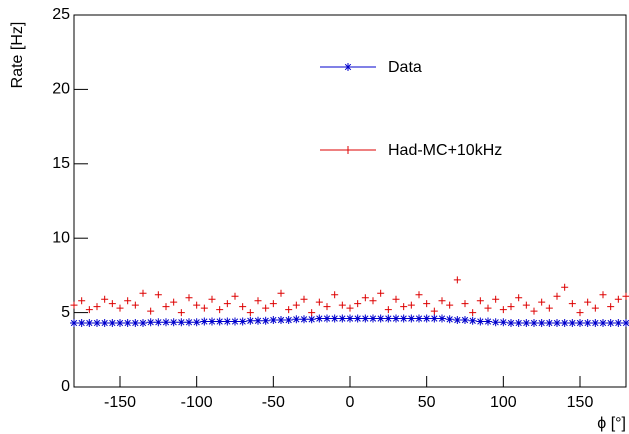 The height and width of the screenshot is (434, 629). Describe the element at coordinates (61, 89) in the screenshot. I see `y-tick-label: 20` at that location.